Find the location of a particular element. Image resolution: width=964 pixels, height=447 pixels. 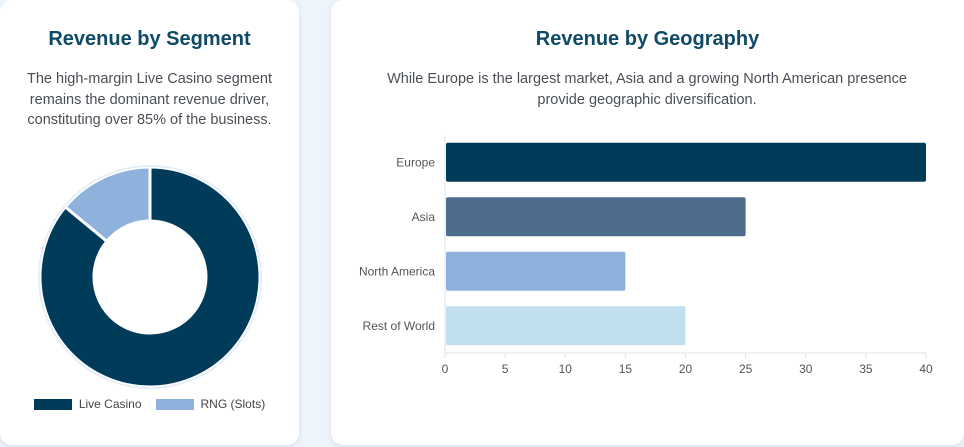

donut-slice-rng-slots is located at coordinates (107, 204).